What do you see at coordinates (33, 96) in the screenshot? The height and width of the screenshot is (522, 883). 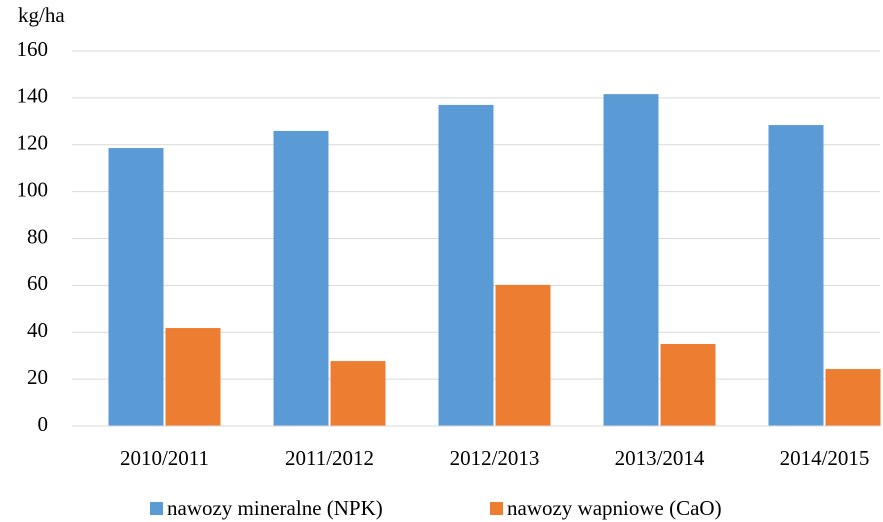 I see `y-tick-label: 140` at bounding box center [33, 96].